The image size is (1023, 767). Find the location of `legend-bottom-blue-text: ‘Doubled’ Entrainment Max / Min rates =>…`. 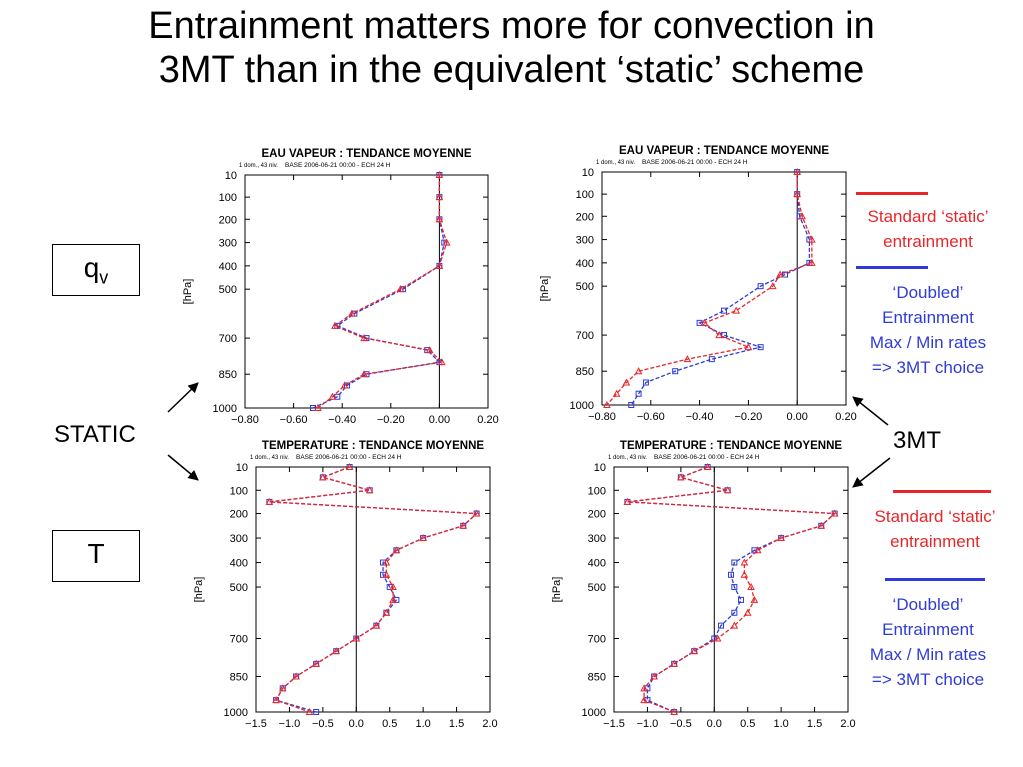

legend-bottom-blue-text: ‘Doubled’ Entrainment Max / Min rates =>… is located at coordinates (928, 642).